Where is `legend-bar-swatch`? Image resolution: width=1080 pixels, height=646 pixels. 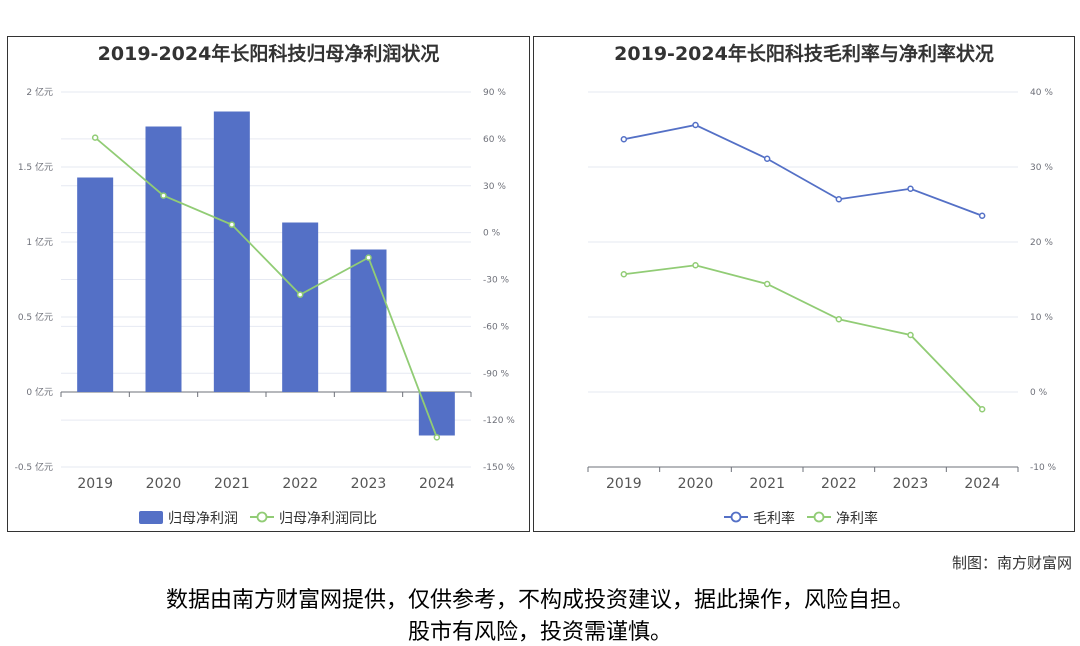
legend-bar-swatch is located at coordinates (151, 517).